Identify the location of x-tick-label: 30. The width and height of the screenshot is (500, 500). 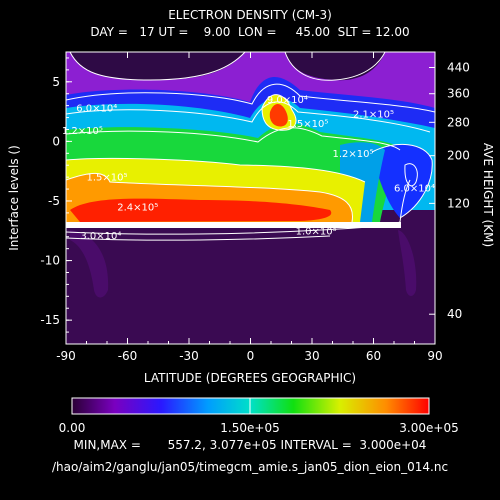
(311, 356).